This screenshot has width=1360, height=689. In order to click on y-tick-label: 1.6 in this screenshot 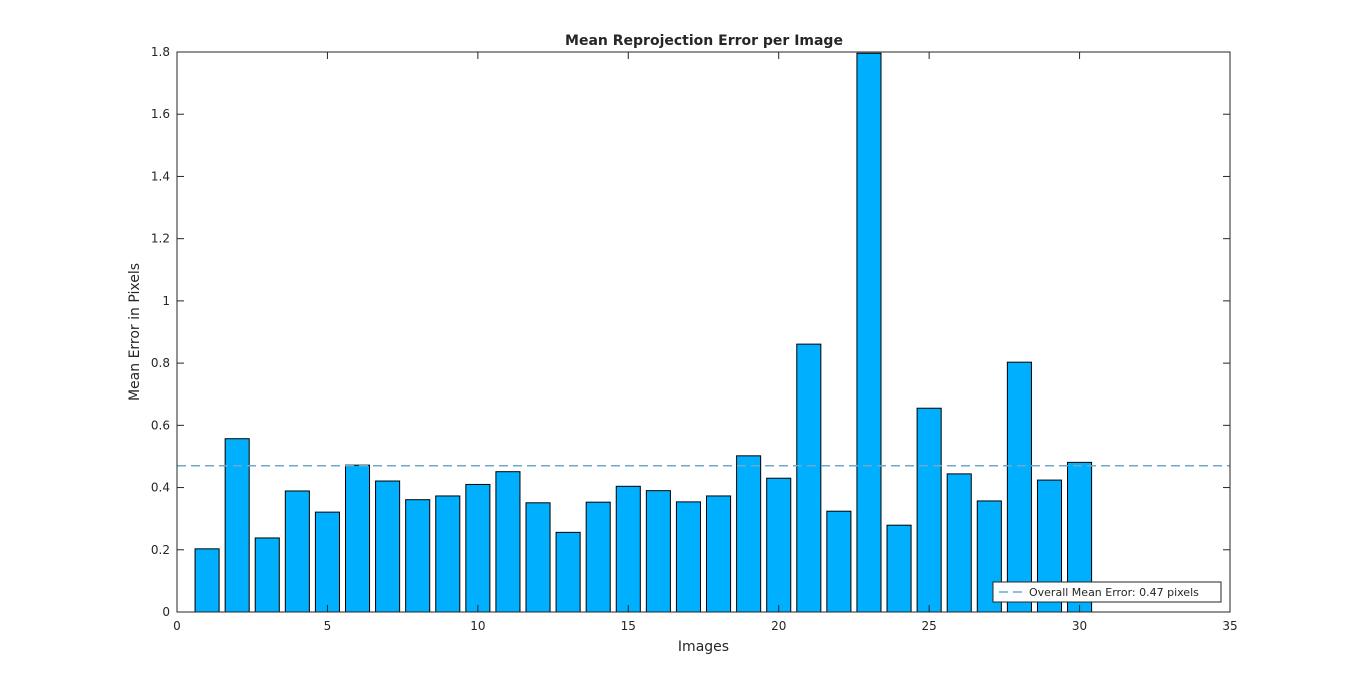, I will do `click(160, 114)`.